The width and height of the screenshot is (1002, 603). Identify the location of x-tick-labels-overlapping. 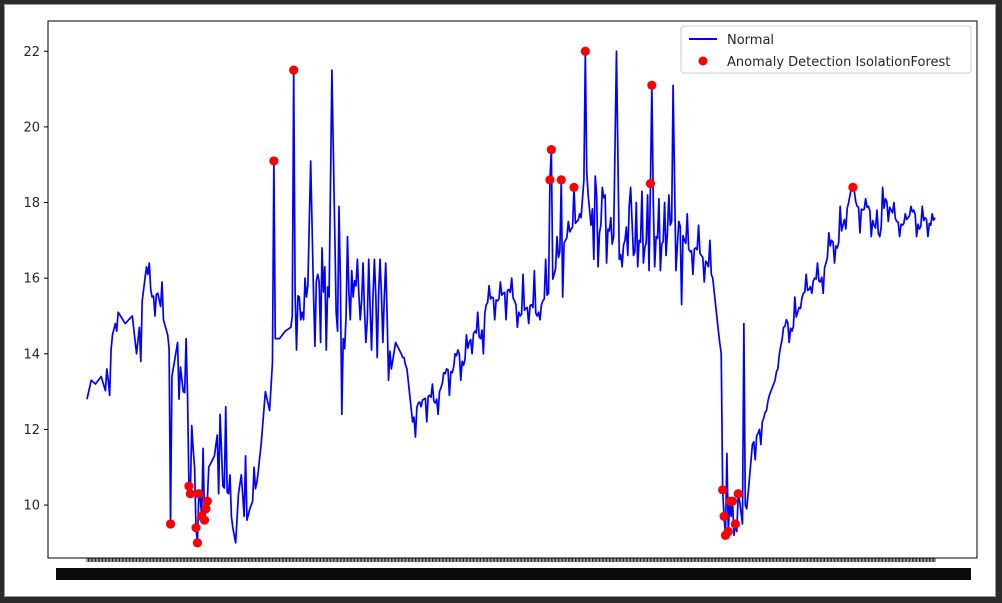
(513, 574).